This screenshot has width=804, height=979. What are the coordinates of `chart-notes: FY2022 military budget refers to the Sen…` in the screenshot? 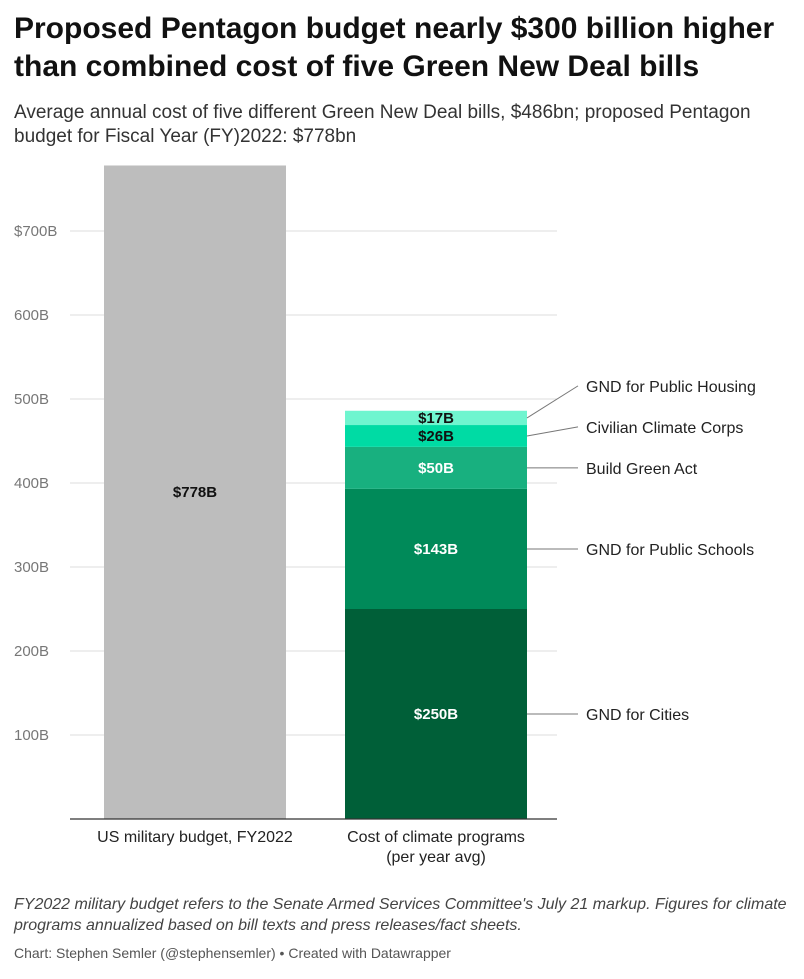 It's located at (400, 915).